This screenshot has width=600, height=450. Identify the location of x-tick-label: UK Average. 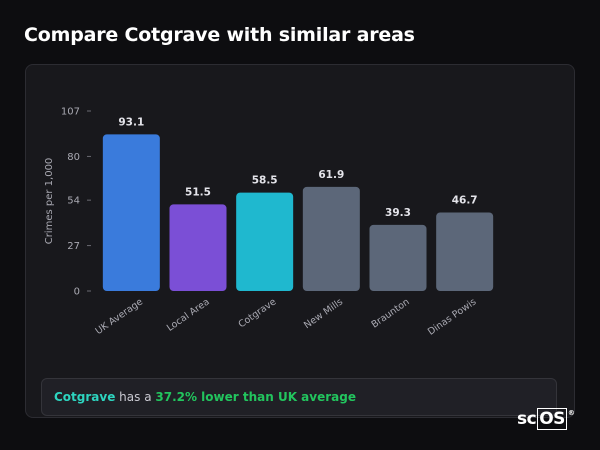
(120, 316).